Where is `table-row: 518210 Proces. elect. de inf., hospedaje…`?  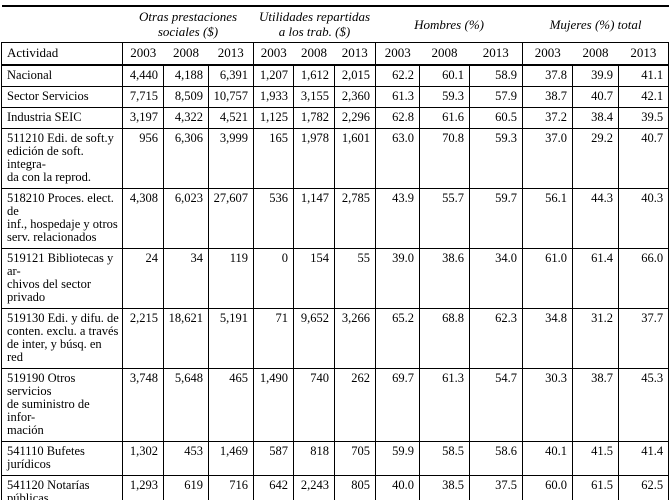
table-row: 518210 Proces. elect. de inf., hospedaje… is located at coordinates (335, 218).